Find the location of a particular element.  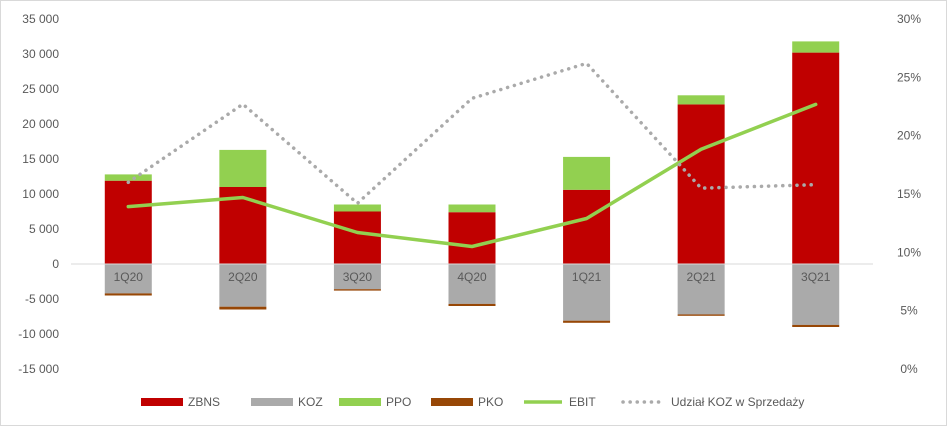

category-label: 2Q21 is located at coordinates (701, 277).